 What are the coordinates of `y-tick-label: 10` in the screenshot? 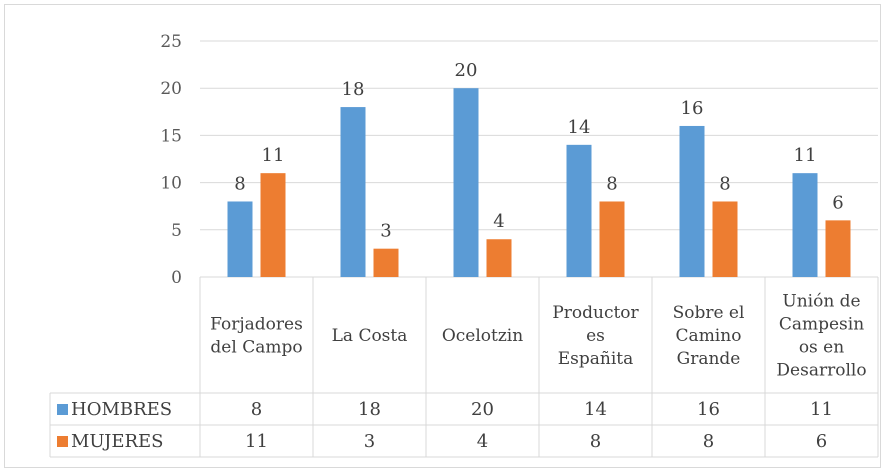 It's located at (171, 184).